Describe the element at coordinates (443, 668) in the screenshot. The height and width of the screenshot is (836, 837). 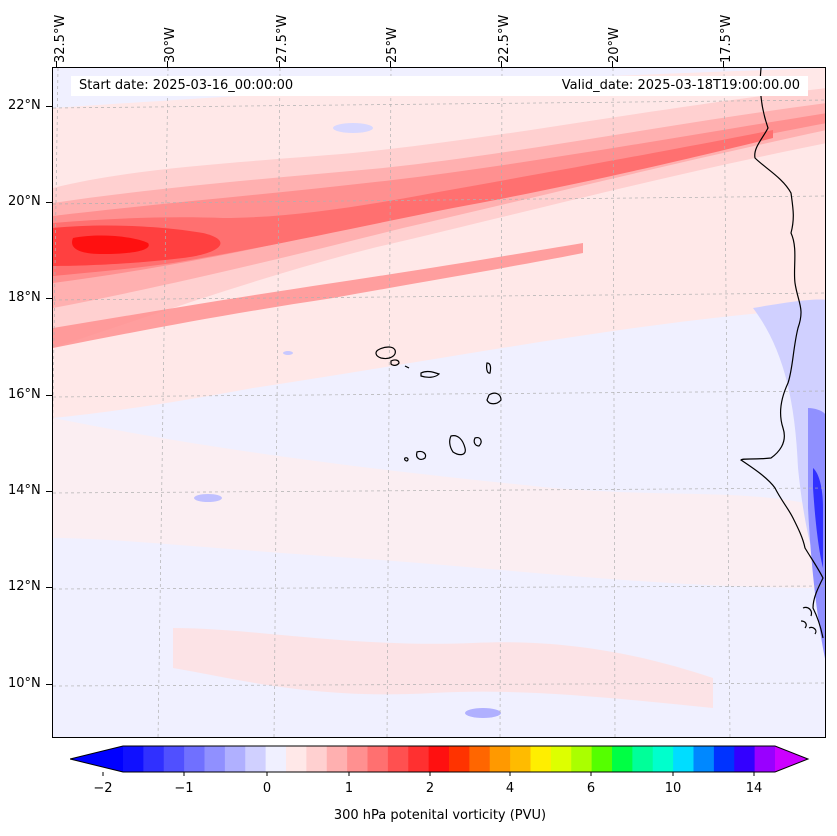
I see `pv-contour-light-blob` at that location.